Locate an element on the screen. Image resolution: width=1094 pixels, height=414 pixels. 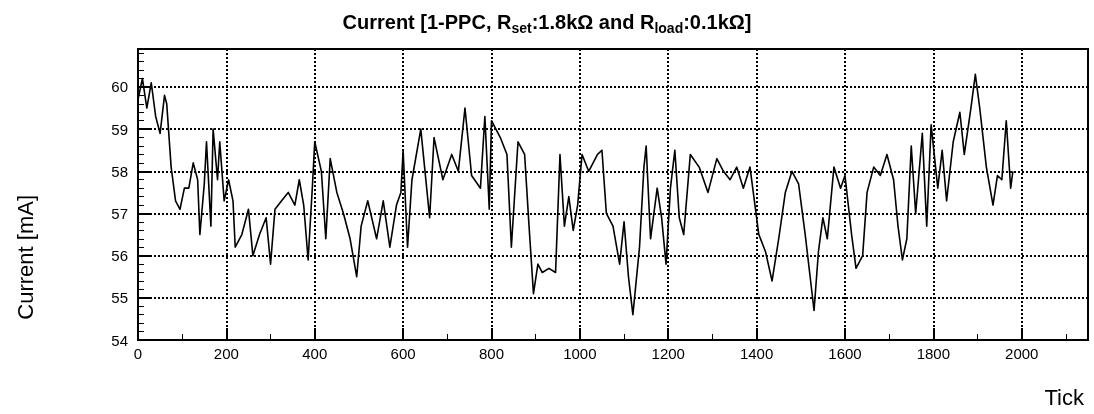
x-tick-label: 200 is located at coordinates (226, 353).